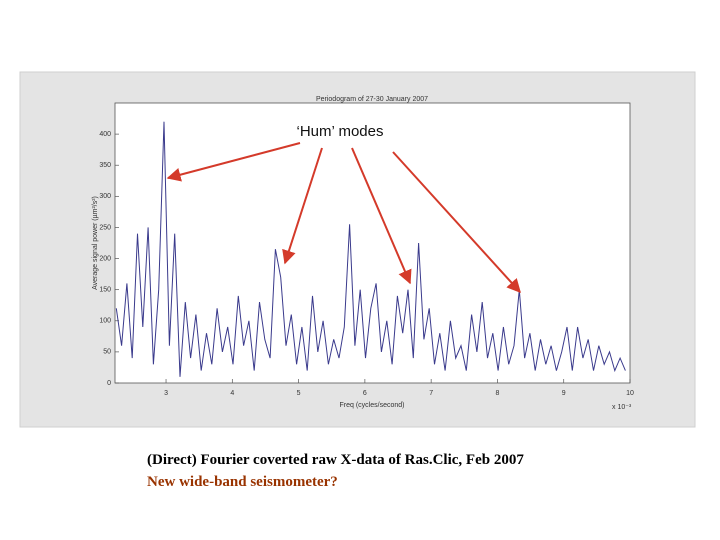 Image resolution: width=720 pixels, height=540 pixels. I want to click on chart-title: Periodogram of 27-30 January 2007, so click(372, 99).